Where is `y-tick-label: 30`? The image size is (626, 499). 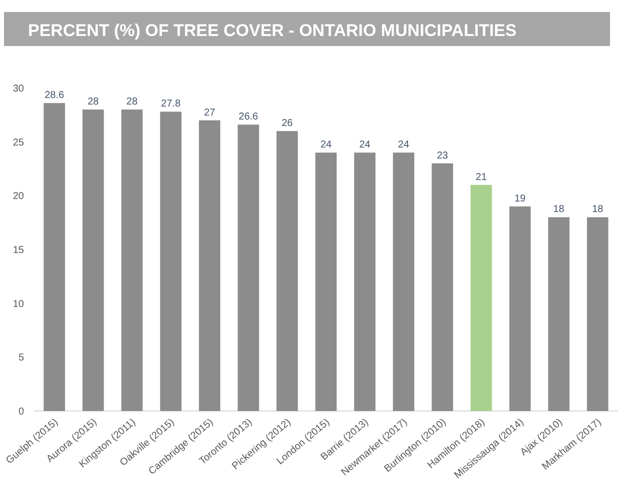 y-tick-label: 30 is located at coordinates (18, 89).